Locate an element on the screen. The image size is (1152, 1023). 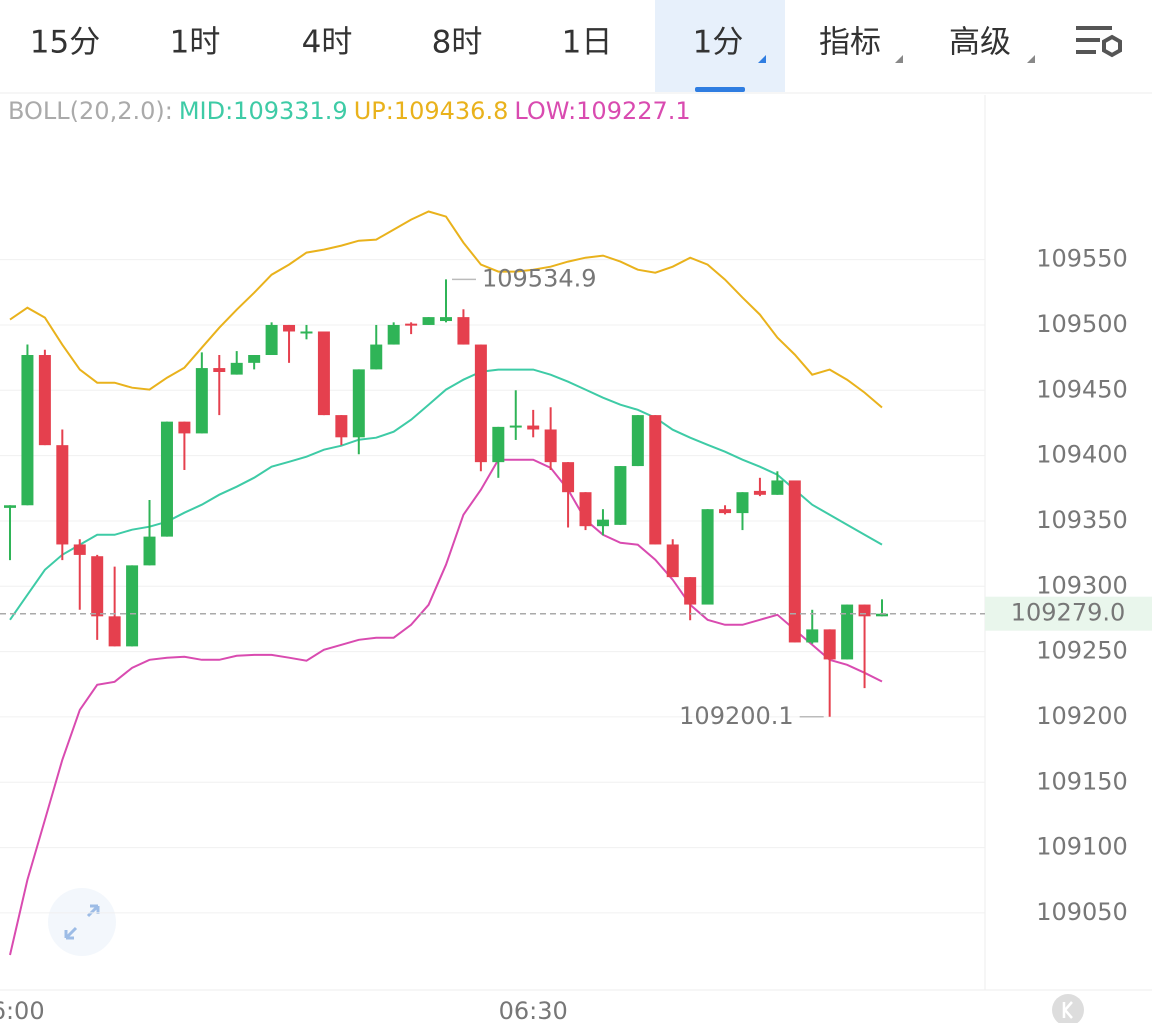
tab: 1分 is located at coordinates (718, 43).